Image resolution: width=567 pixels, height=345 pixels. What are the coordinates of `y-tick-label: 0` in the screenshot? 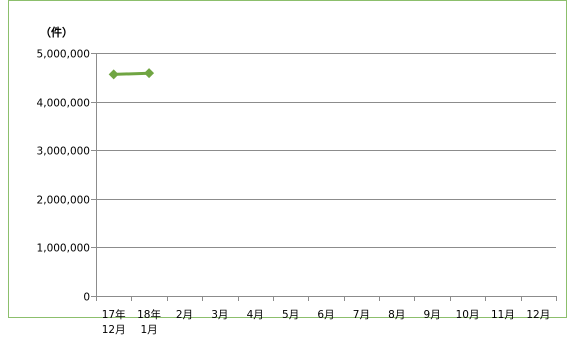 It's located at (86, 298).